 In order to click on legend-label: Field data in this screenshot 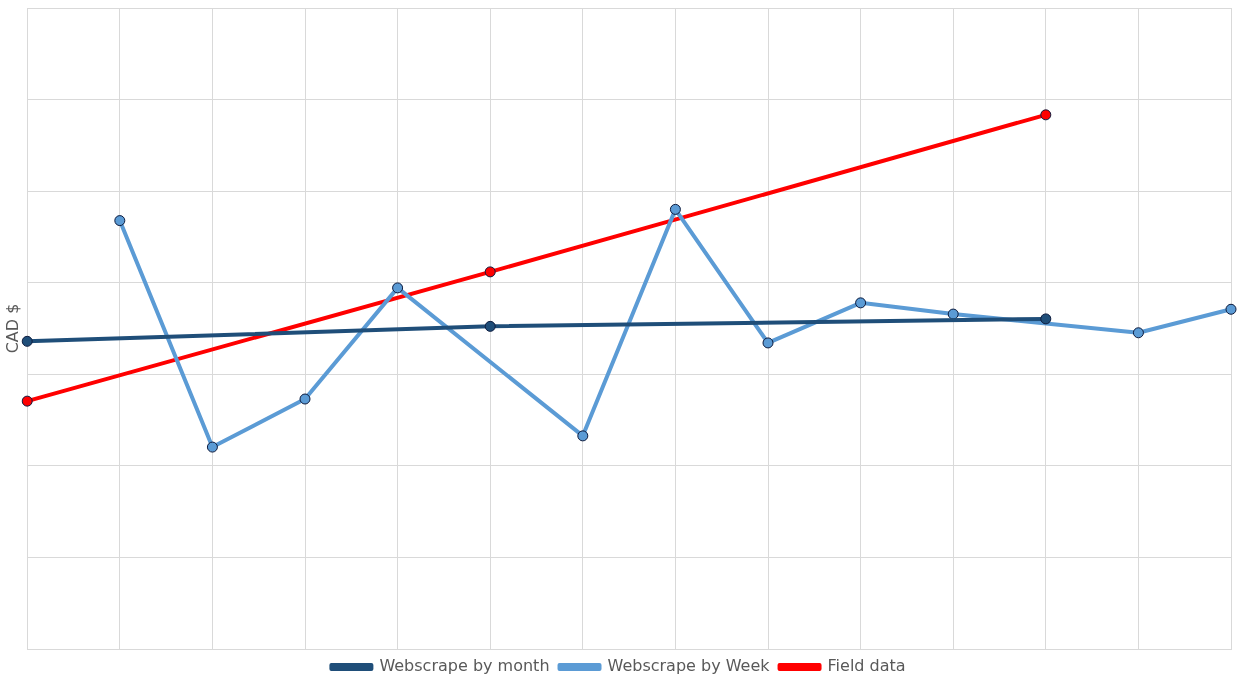, I will do `click(866, 666)`.